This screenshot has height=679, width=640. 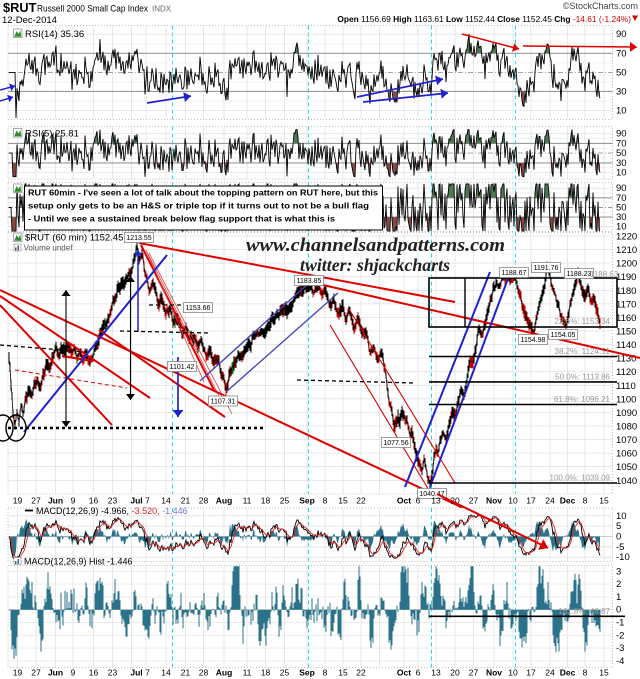 I want to click on svg-text: 1050, so click(x=626, y=467).